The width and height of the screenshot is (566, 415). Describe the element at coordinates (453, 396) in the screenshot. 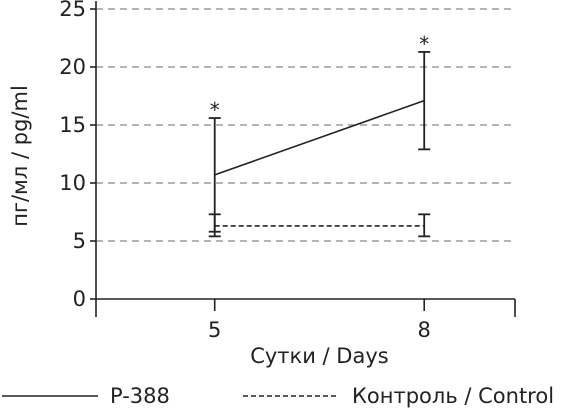

I see `legend-label-1: Контроль / Control` at that location.